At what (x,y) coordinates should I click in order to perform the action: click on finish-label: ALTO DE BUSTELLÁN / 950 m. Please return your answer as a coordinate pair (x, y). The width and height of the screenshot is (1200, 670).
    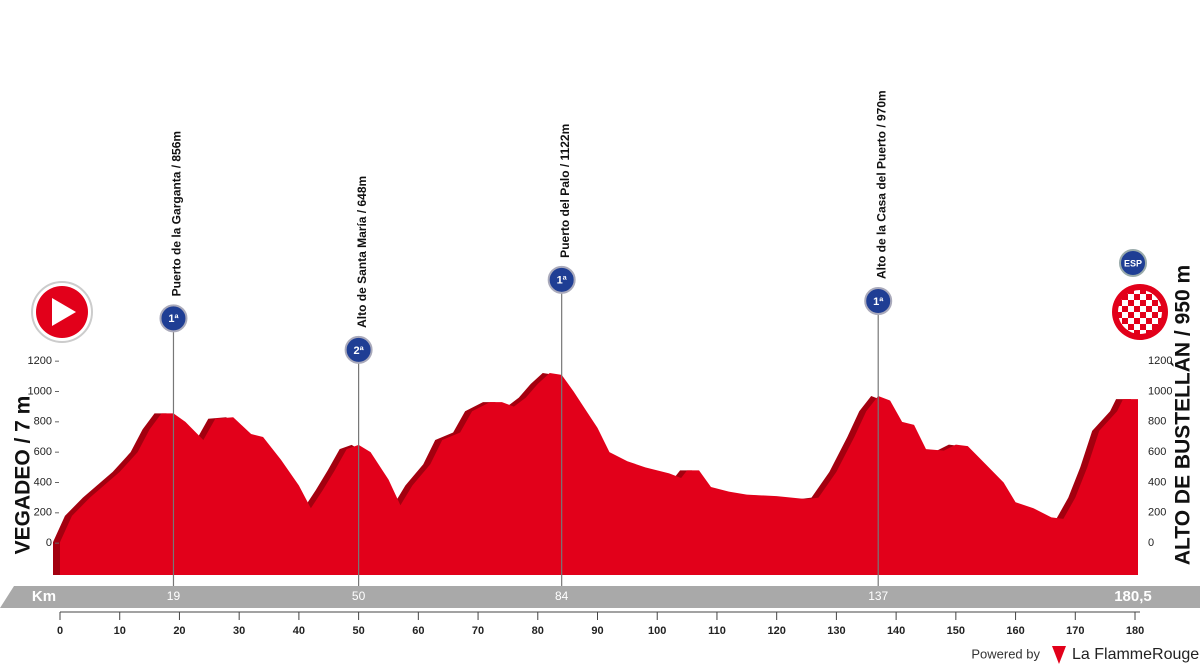
    Looking at the image, I should click on (1183, 415).